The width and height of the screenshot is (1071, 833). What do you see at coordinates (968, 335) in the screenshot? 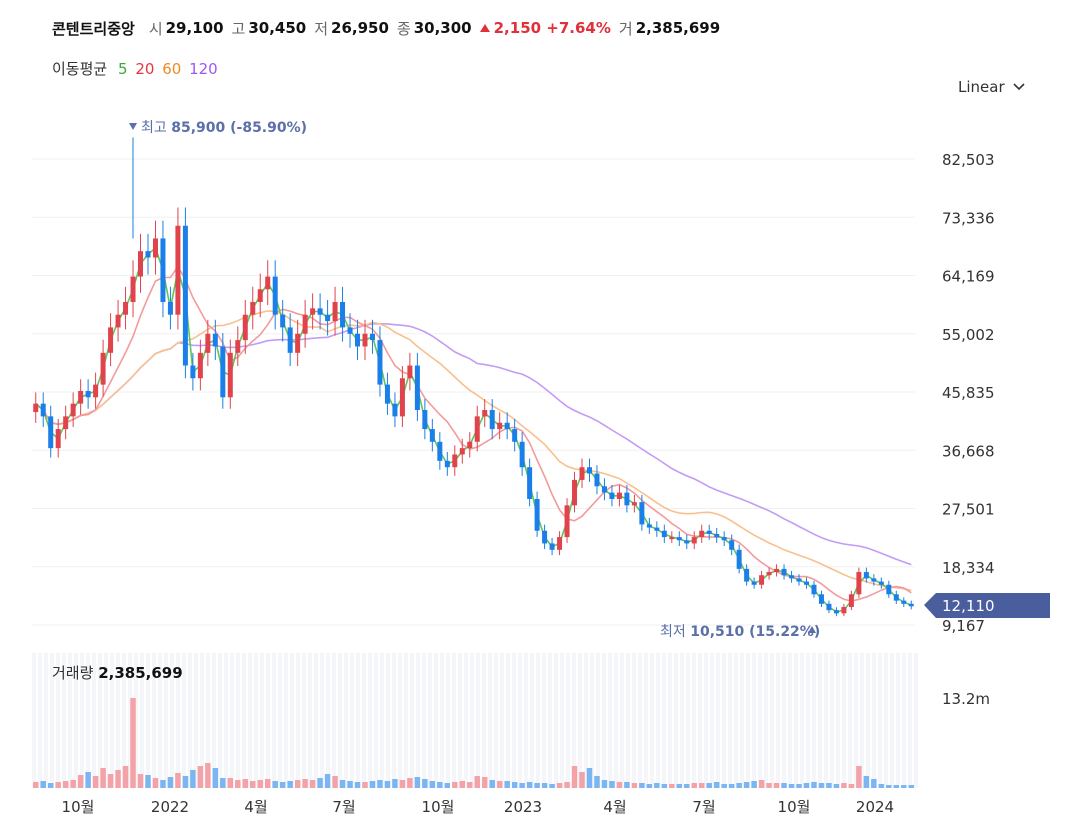
I see `y-tick-label: 55,002` at bounding box center [968, 335].